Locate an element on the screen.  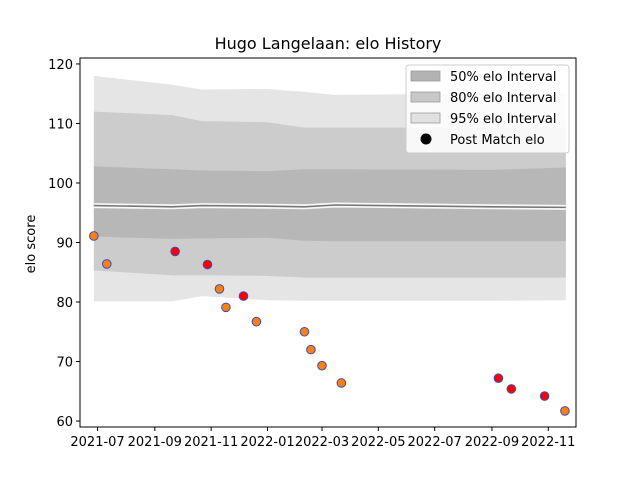
x-tick-label: 2021-11 is located at coordinates (211, 442).